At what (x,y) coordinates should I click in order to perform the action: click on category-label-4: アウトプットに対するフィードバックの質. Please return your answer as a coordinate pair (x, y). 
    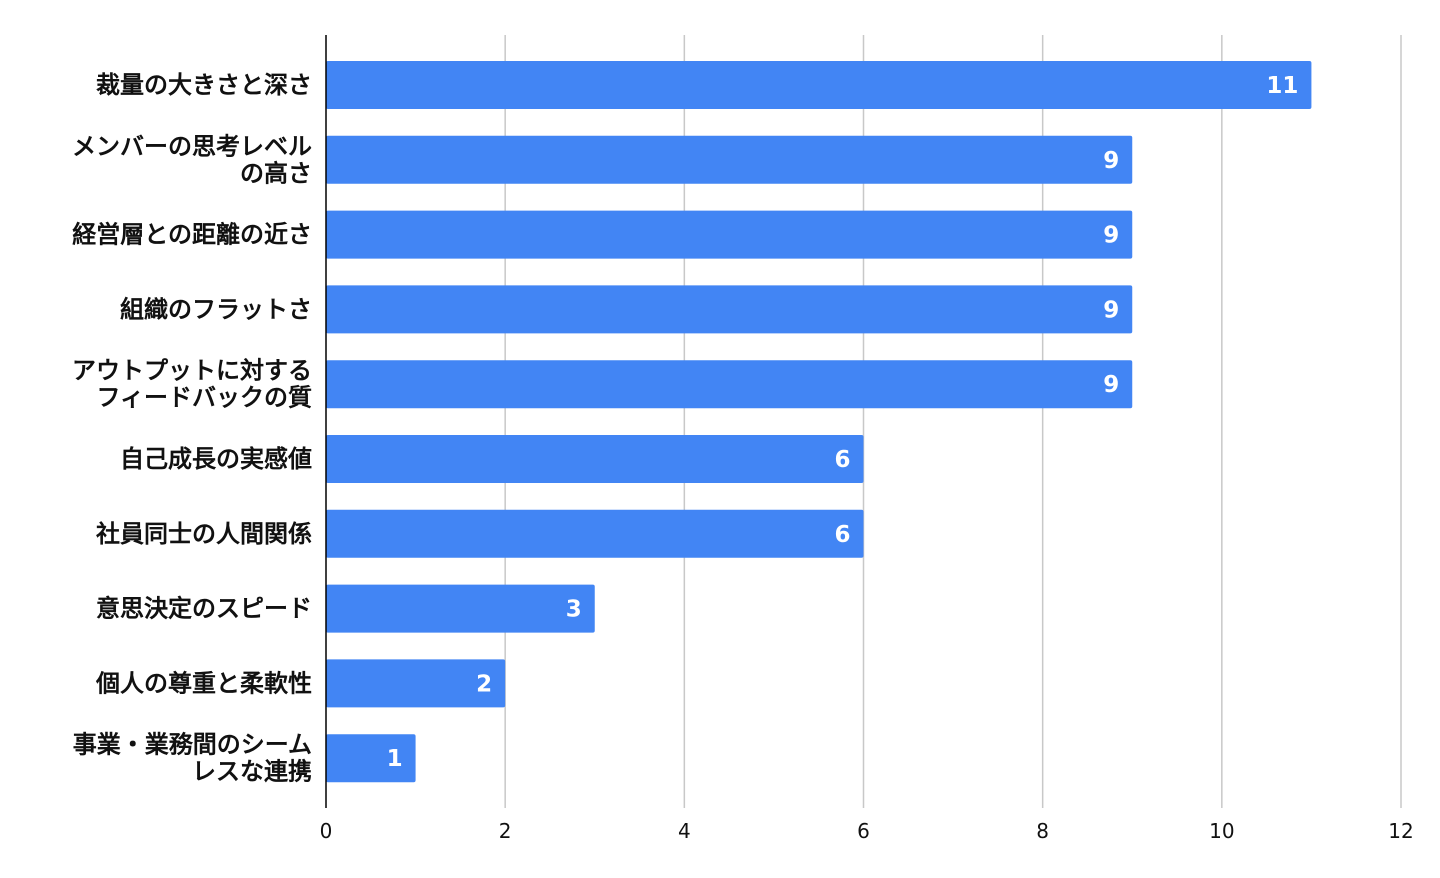
    Looking at the image, I should click on (192, 384).